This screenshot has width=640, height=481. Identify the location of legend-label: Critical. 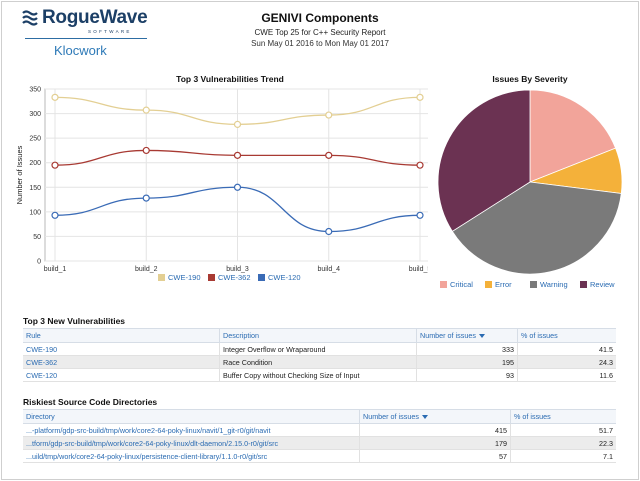
(461, 284).